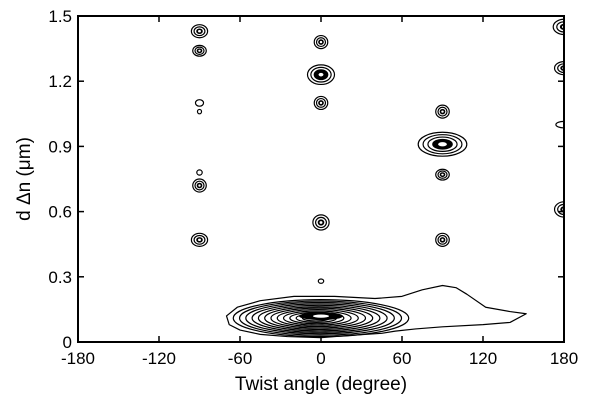  Describe the element at coordinates (67, 342) in the screenshot. I see `y-tick-label: 0` at that location.